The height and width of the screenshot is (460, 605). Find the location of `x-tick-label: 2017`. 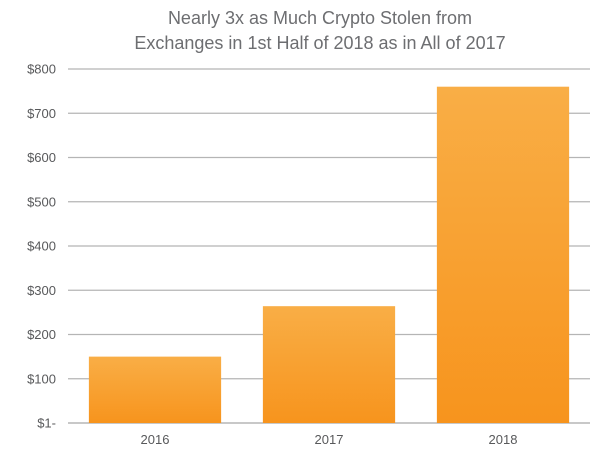

x-tick-label: 2017 is located at coordinates (329, 439).